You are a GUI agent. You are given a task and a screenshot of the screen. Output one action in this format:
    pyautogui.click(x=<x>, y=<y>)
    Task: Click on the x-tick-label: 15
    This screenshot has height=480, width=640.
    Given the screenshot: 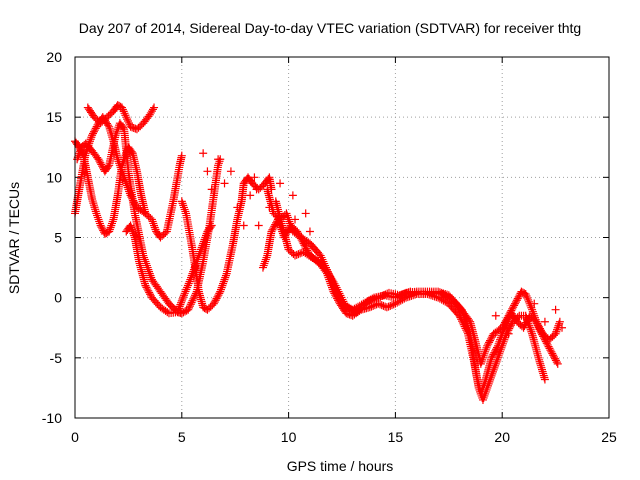 What is the action you would take?
    pyautogui.click(x=396, y=437)
    